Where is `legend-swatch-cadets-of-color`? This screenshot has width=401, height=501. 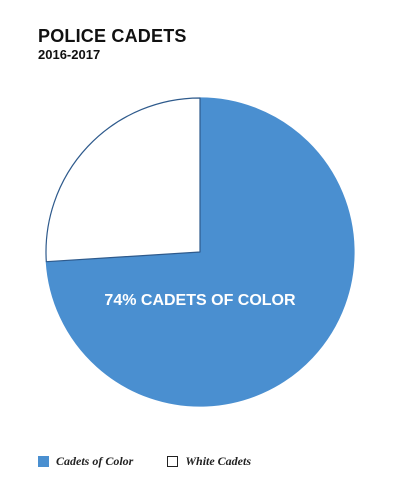 legend-swatch-cadets-of-color is located at coordinates (43, 461).